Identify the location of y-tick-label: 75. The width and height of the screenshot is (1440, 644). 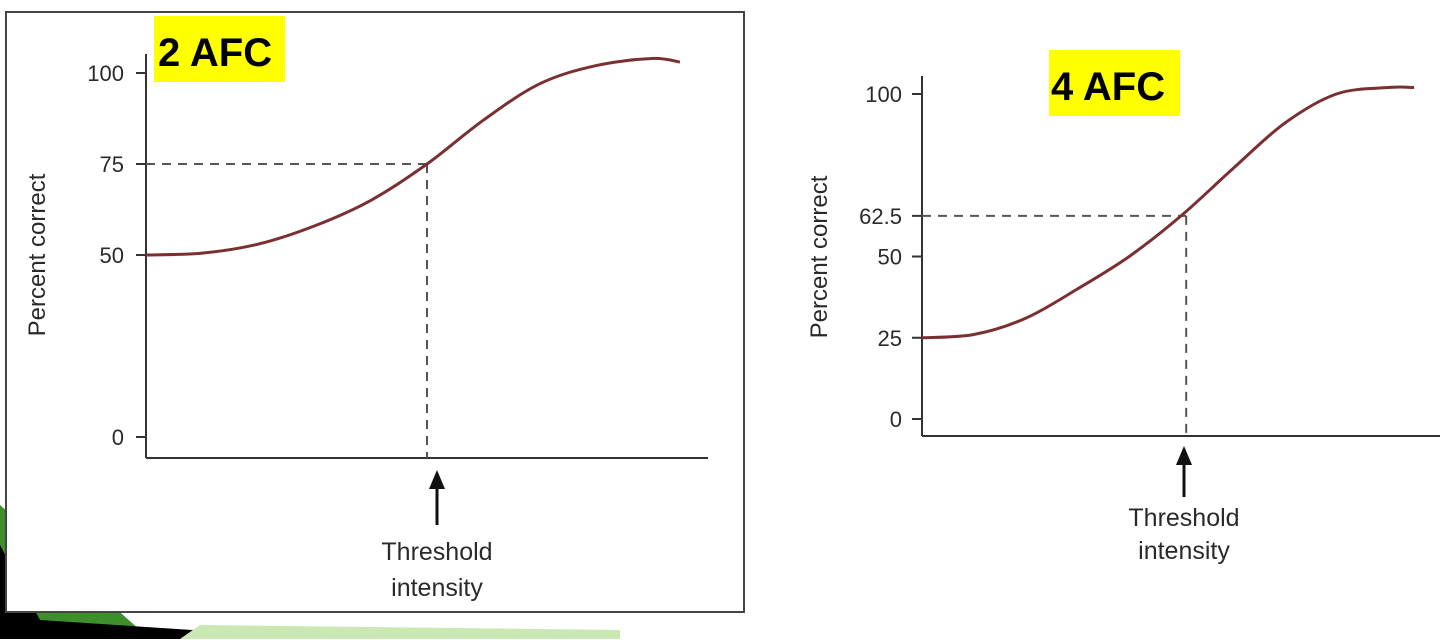
(112, 164).